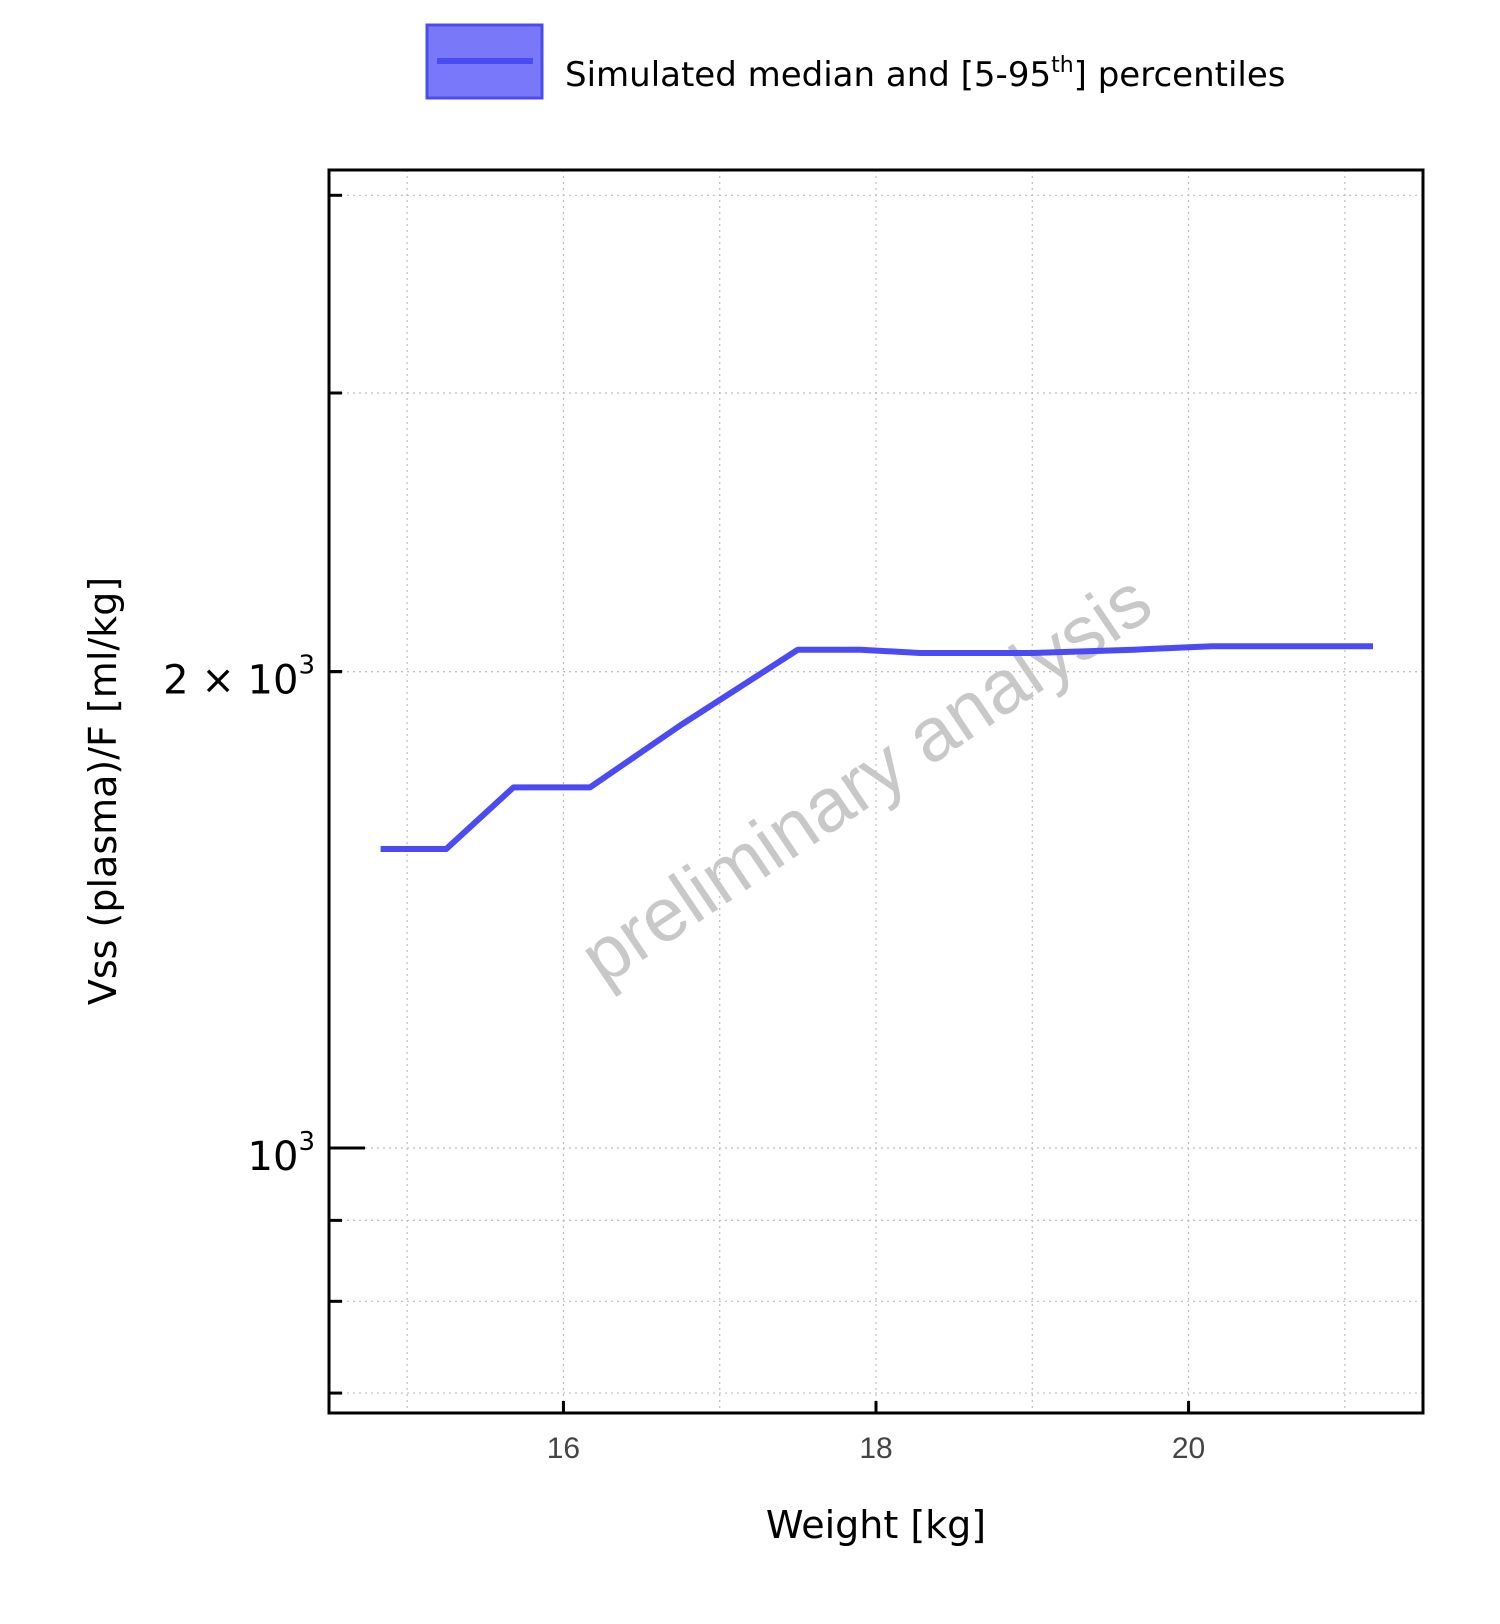 The height and width of the screenshot is (1624, 1500). I want to click on series-layer, so click(876, 747).